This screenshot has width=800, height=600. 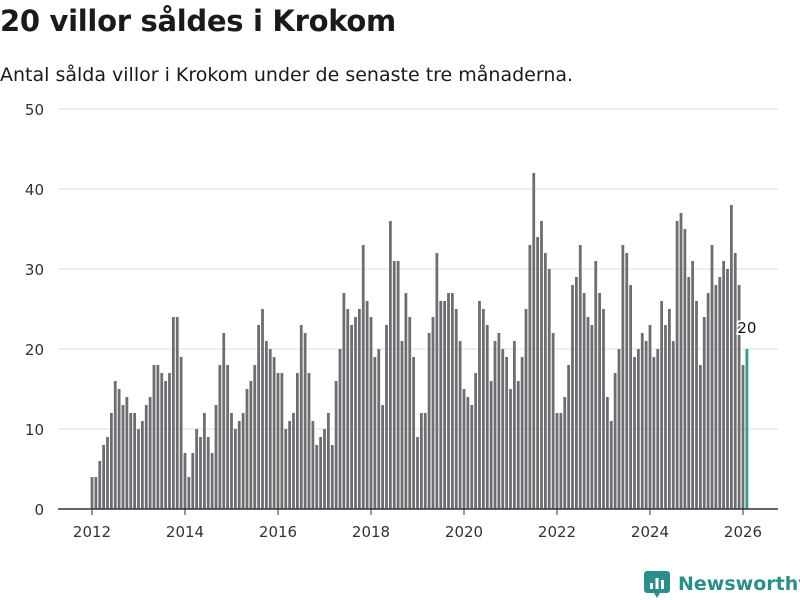 I want to click on brand-name: Newsworthy, so click(x=739, y=584).